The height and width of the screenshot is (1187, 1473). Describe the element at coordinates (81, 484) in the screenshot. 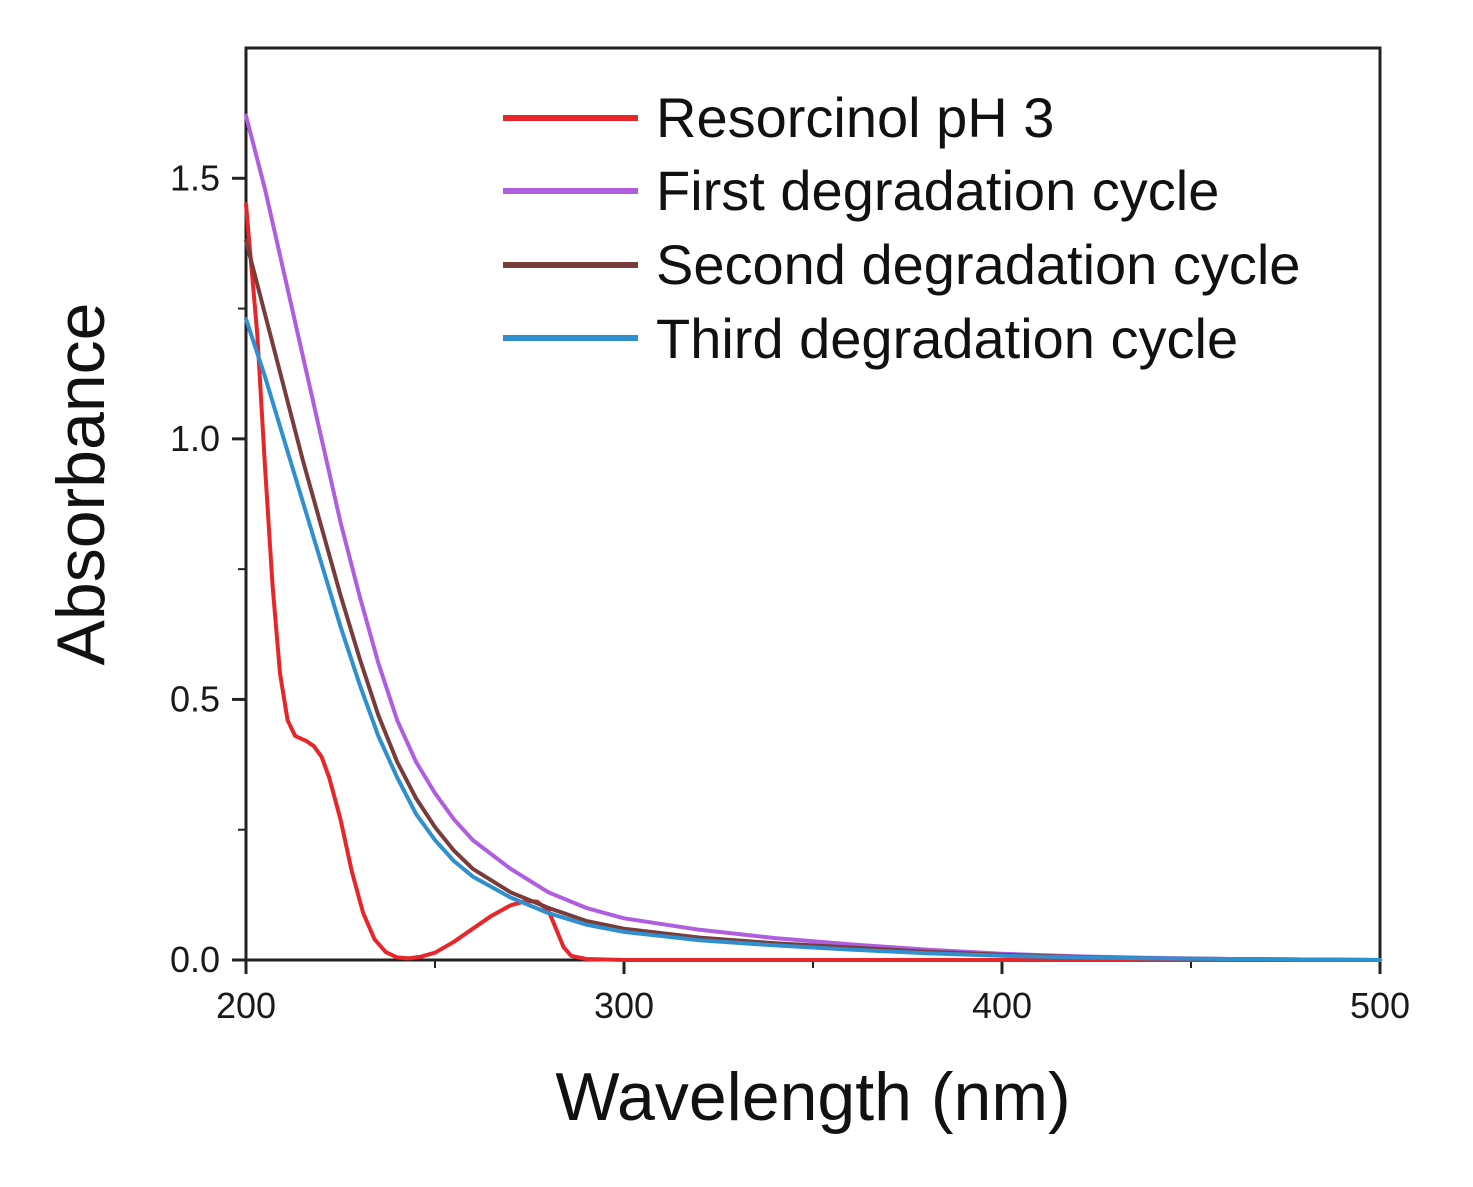

I see `y-axis-title: Absorbance` at that location.